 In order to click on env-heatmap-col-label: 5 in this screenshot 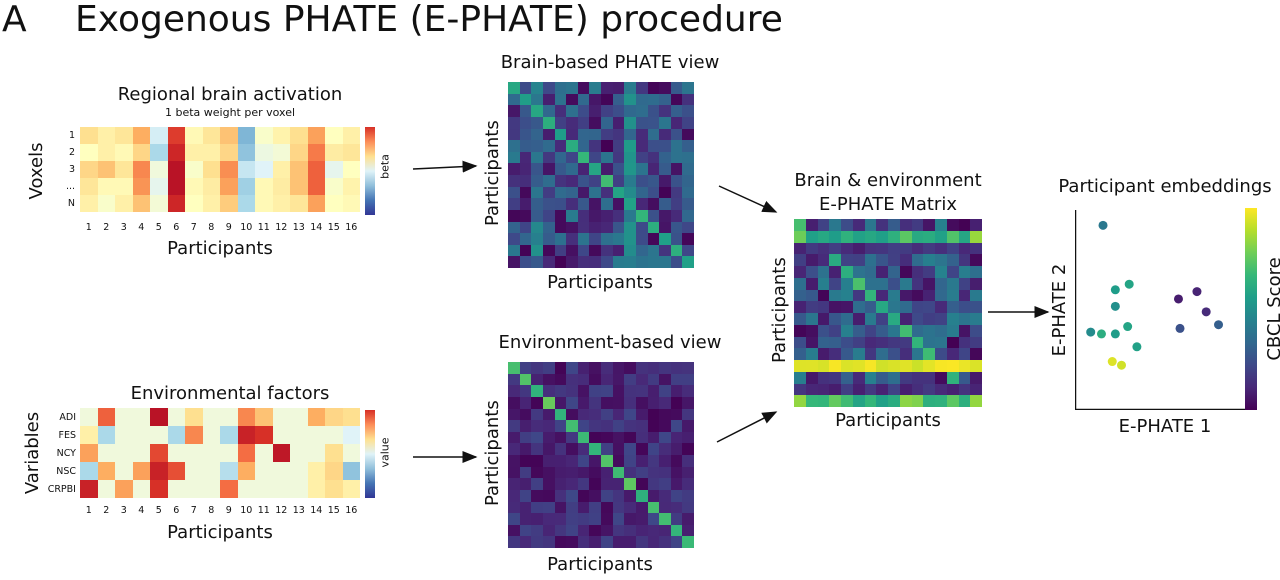, I will do `click(158, 510)`.